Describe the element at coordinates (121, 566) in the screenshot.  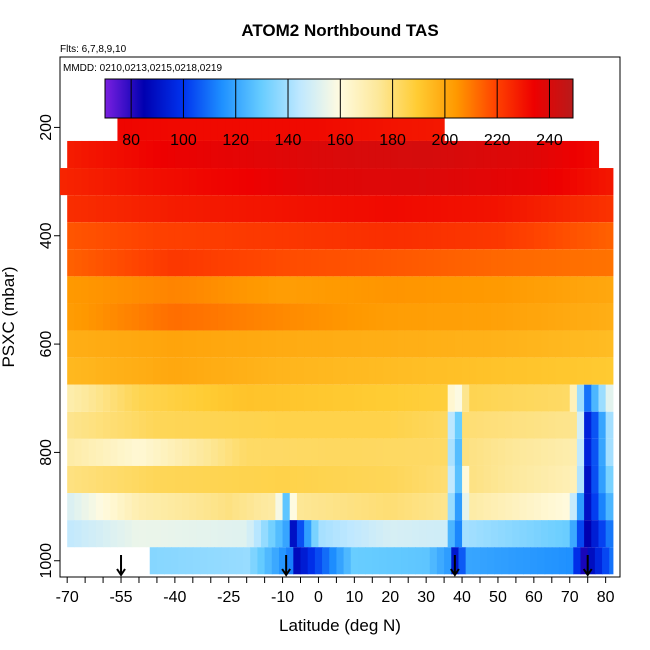
I see `flight-marker-arrow` at that location.